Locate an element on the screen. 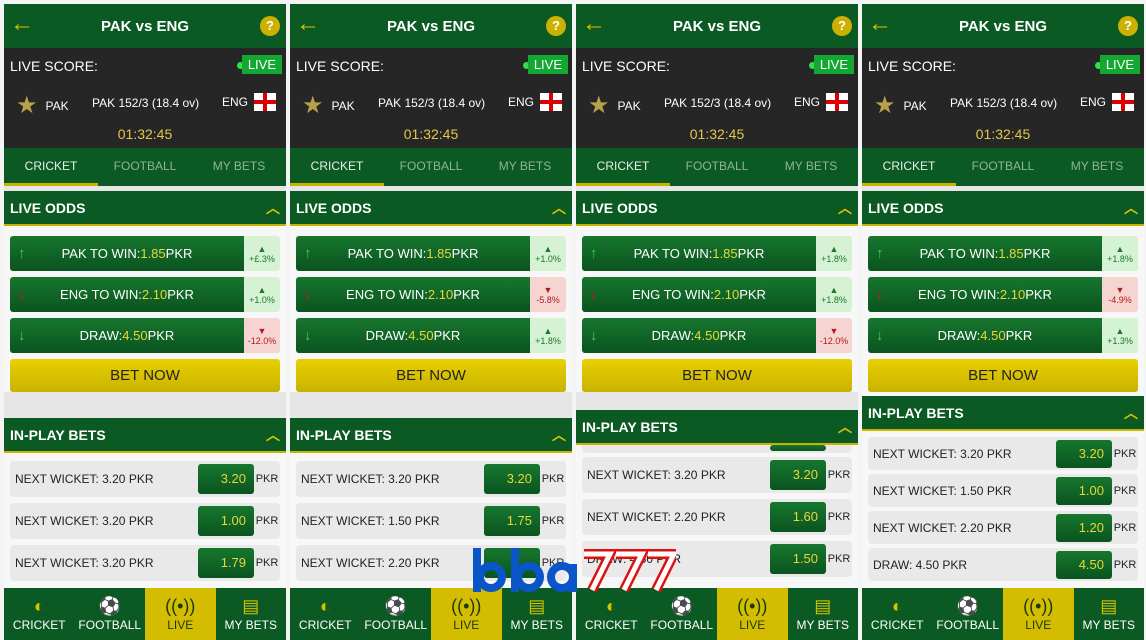  in-play-row: NEXT WICKET: 3.20 PKR 1.00 PKR is located at coordinates (145, 521).